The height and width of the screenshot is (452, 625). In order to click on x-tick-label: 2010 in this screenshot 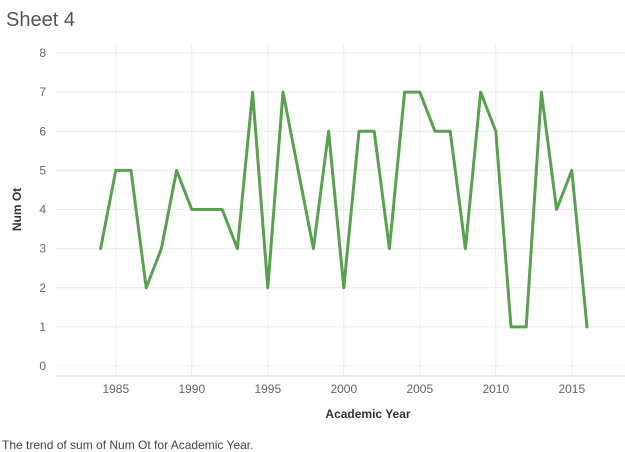, I will do `click(495, 389)`.